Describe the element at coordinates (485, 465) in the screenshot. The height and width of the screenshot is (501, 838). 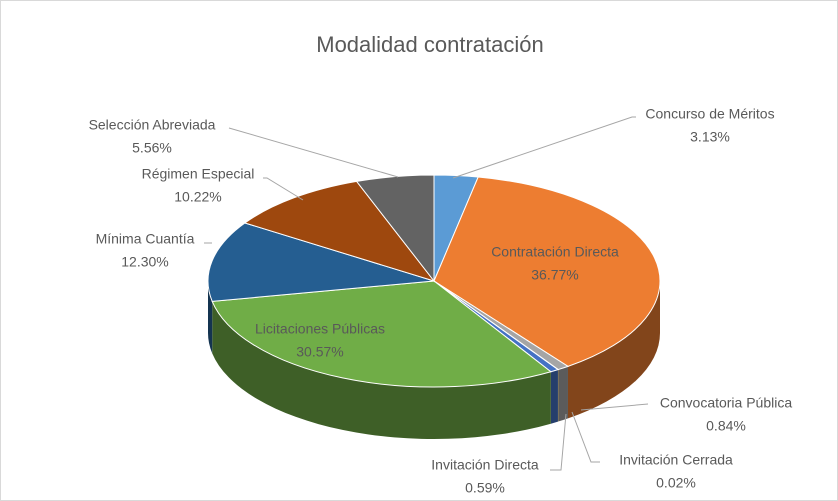
I see `category-label: Invitación Directa` at that location.